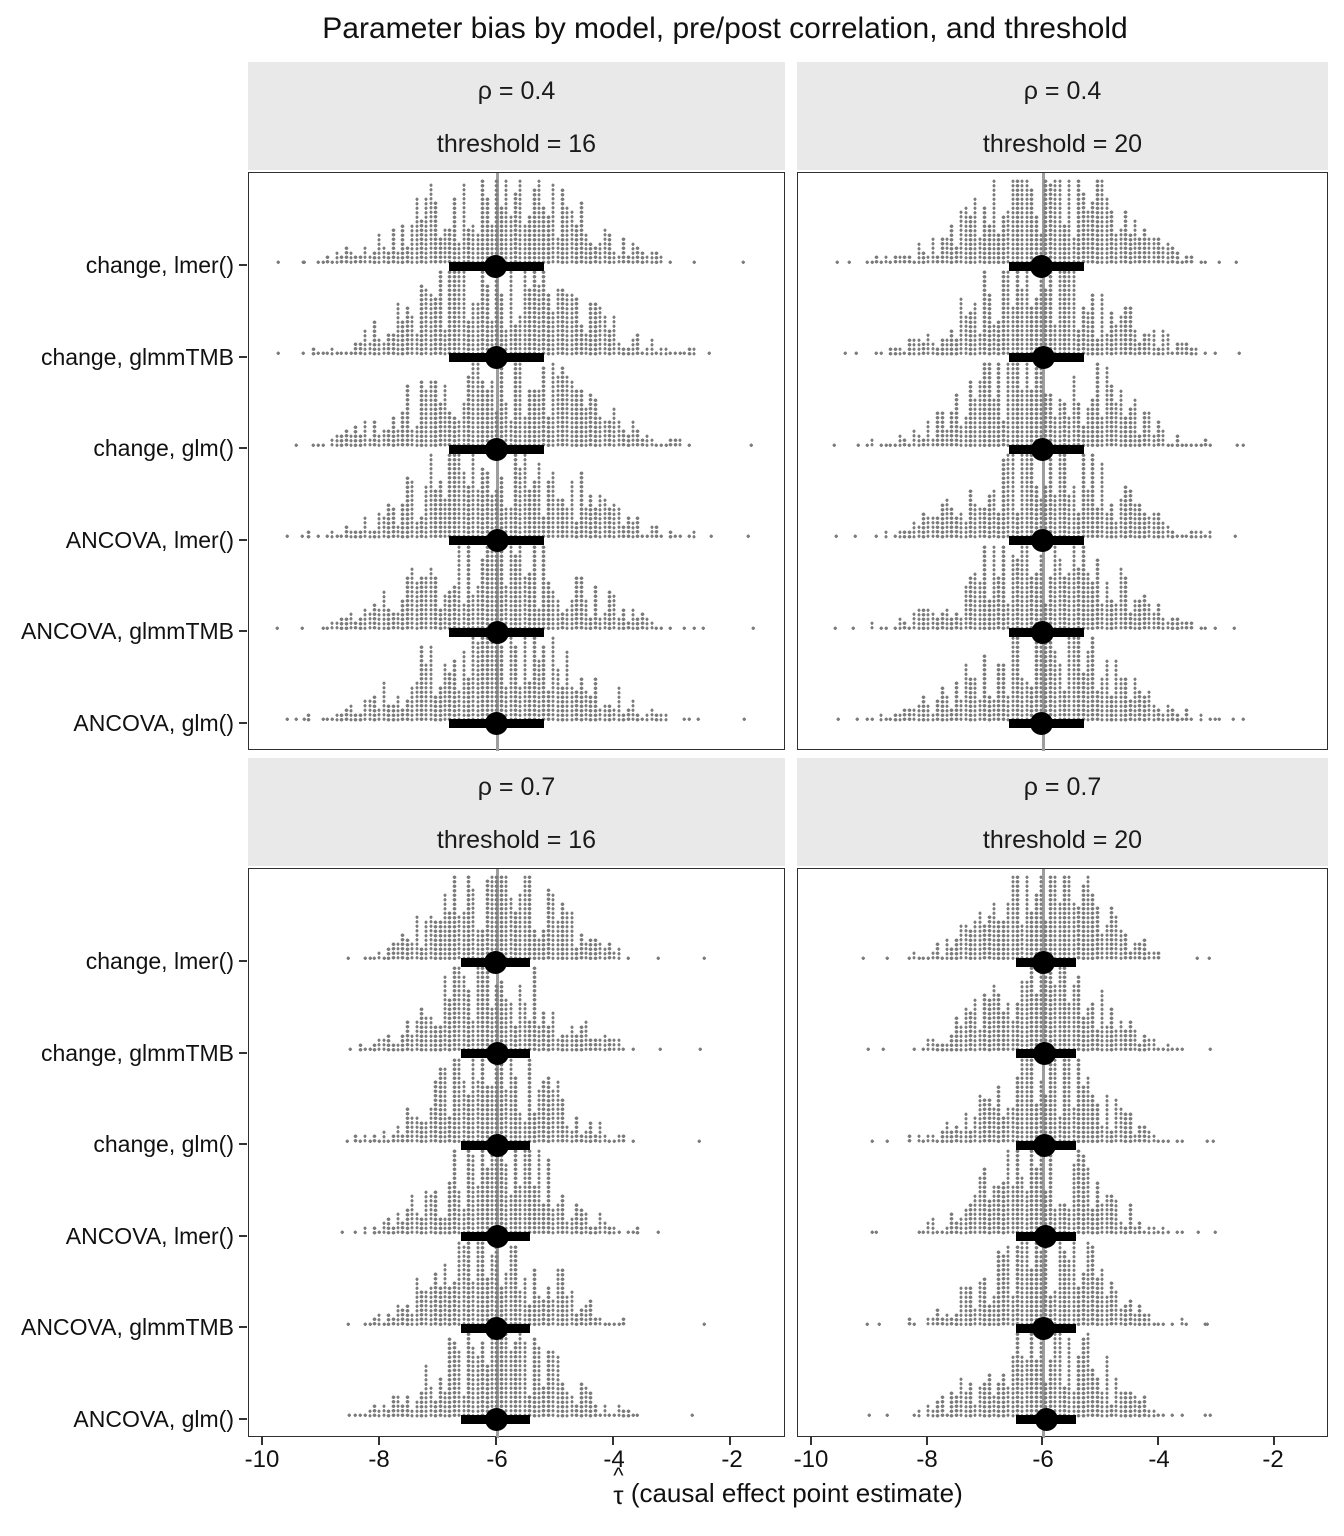  I want to click on x-tick-mark, so click(810, 1441).